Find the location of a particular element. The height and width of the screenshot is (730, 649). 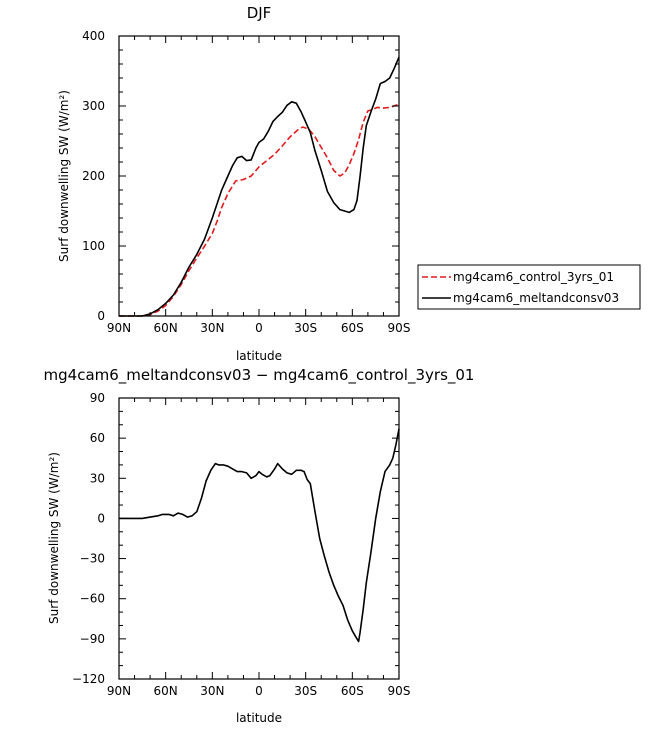

top-x-tick-label: 60N is located at coordinates (166, 328).